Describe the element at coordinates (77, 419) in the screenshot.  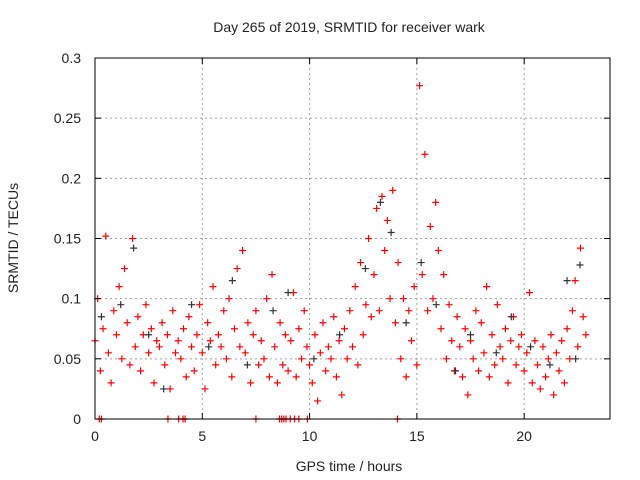
I see `y-tick-label: 0` at that location.